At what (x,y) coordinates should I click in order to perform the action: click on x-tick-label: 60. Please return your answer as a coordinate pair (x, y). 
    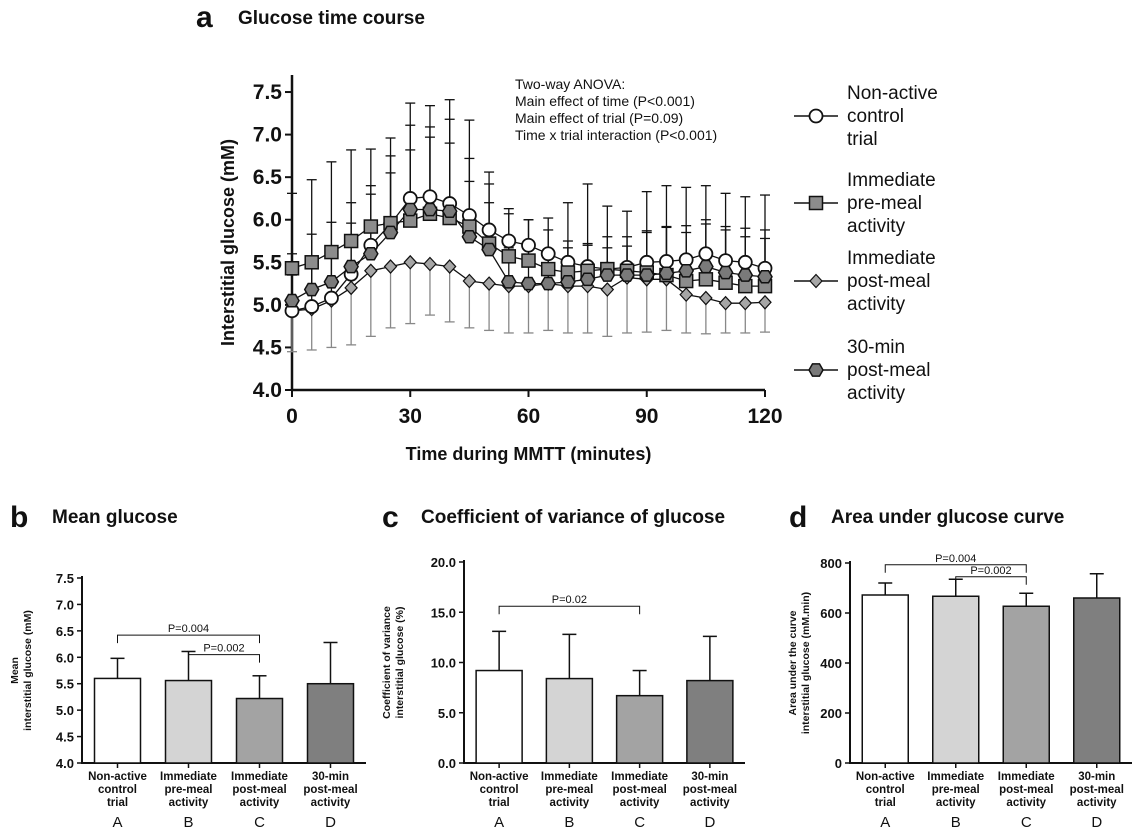
    Looking at the image, I should click on (528, 416).